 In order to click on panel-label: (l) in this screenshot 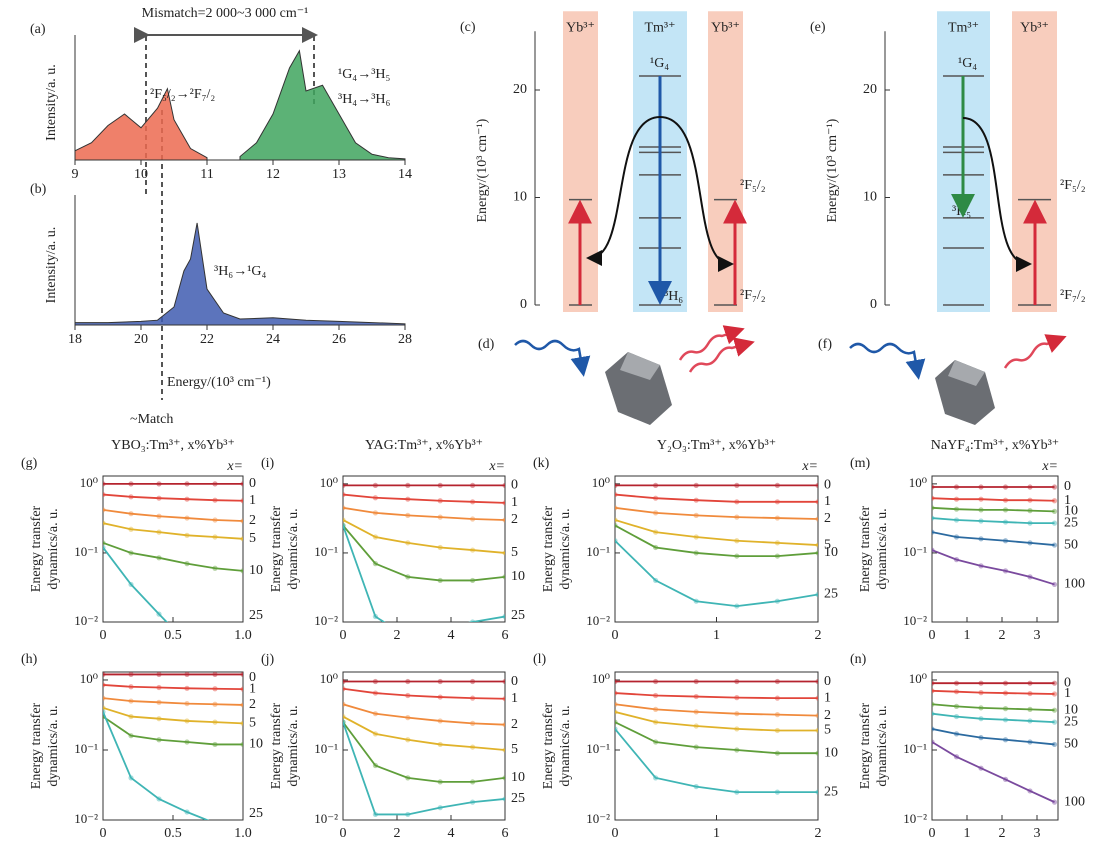, I will do `click(540, 659)`.